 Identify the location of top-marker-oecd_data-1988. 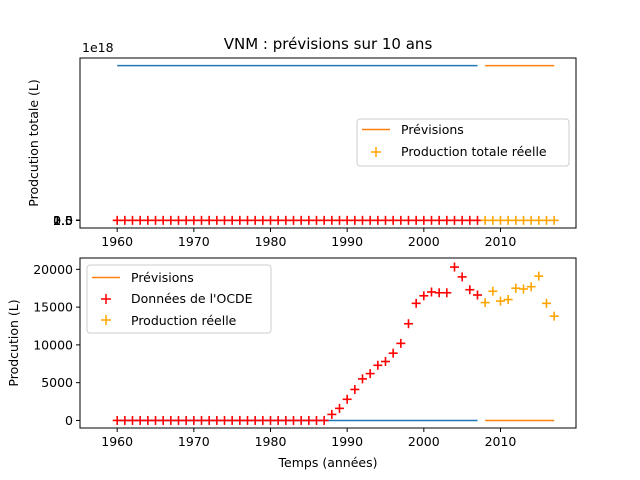
(332, 220).